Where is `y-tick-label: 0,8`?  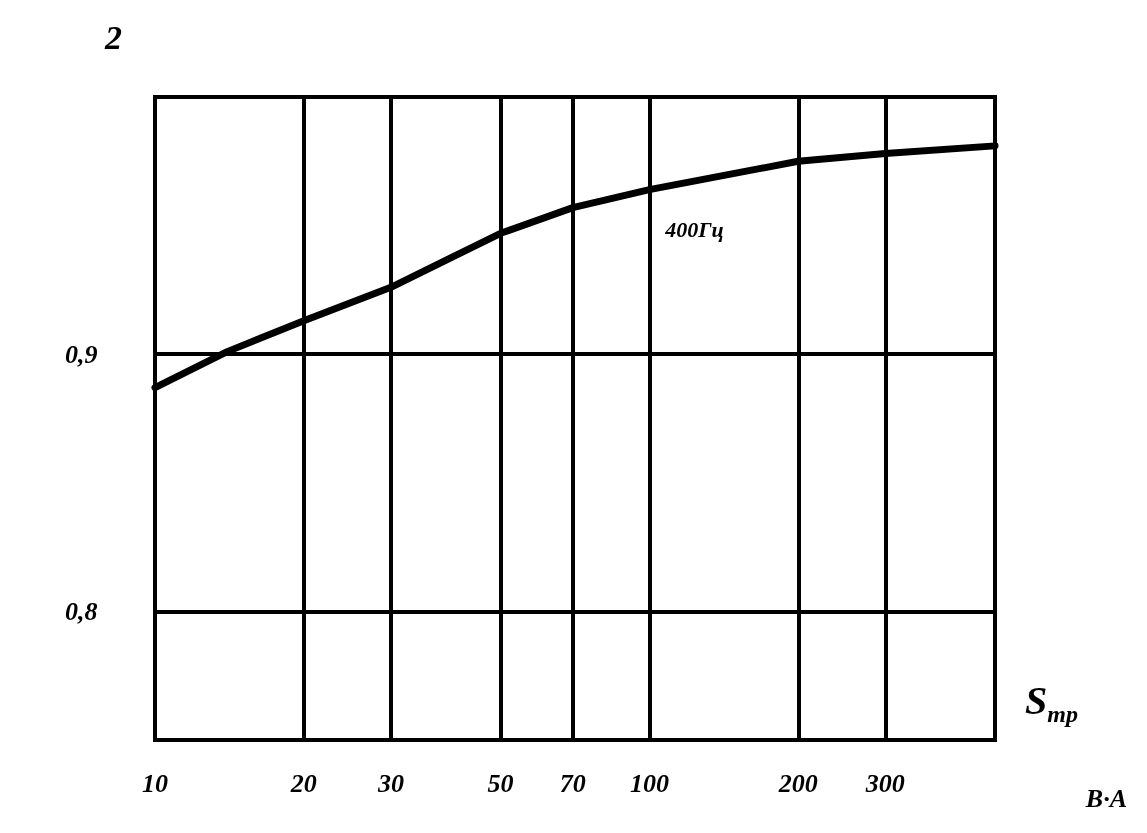
y-tick-label: 0,8 is located at coordinates (81, 611).